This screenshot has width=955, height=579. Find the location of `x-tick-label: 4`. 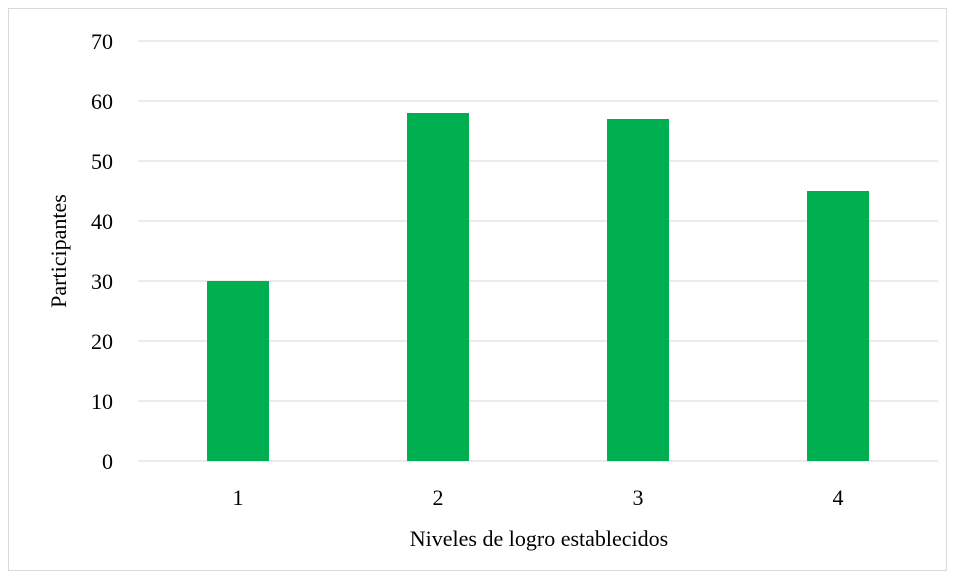

x-tick-label: 4 is located at coordinates (838, 497).